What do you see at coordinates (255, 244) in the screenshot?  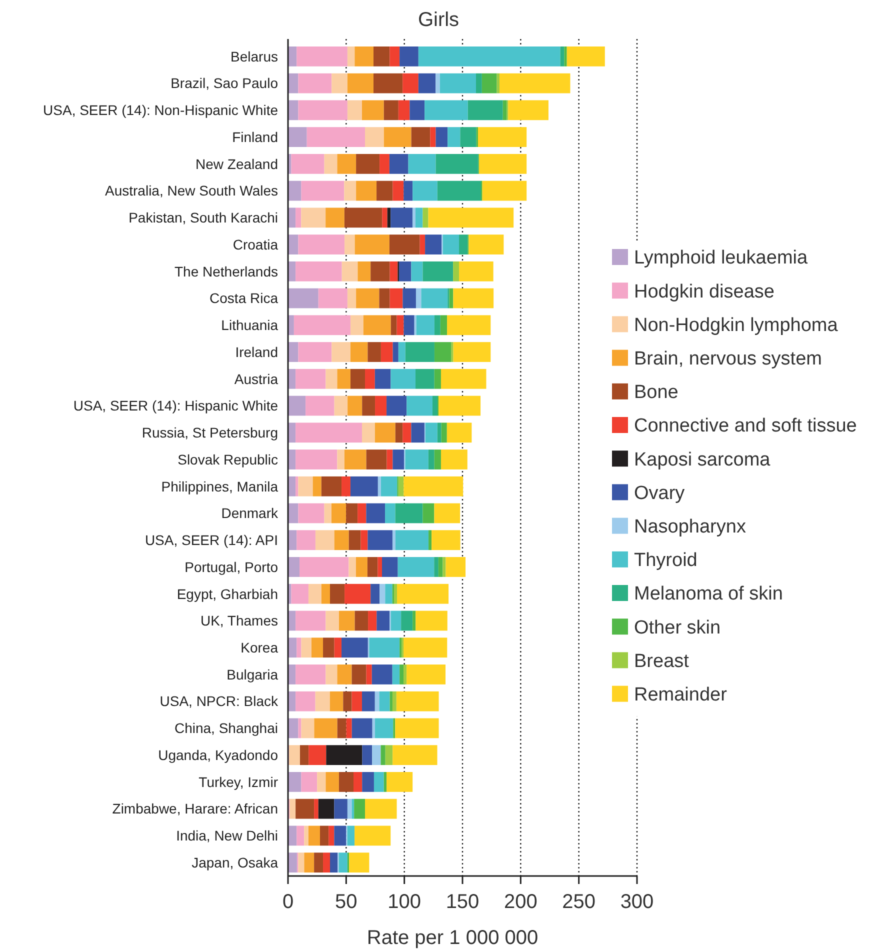 I see `y-tick-label: Croatia` at bounding box center [255, 244].